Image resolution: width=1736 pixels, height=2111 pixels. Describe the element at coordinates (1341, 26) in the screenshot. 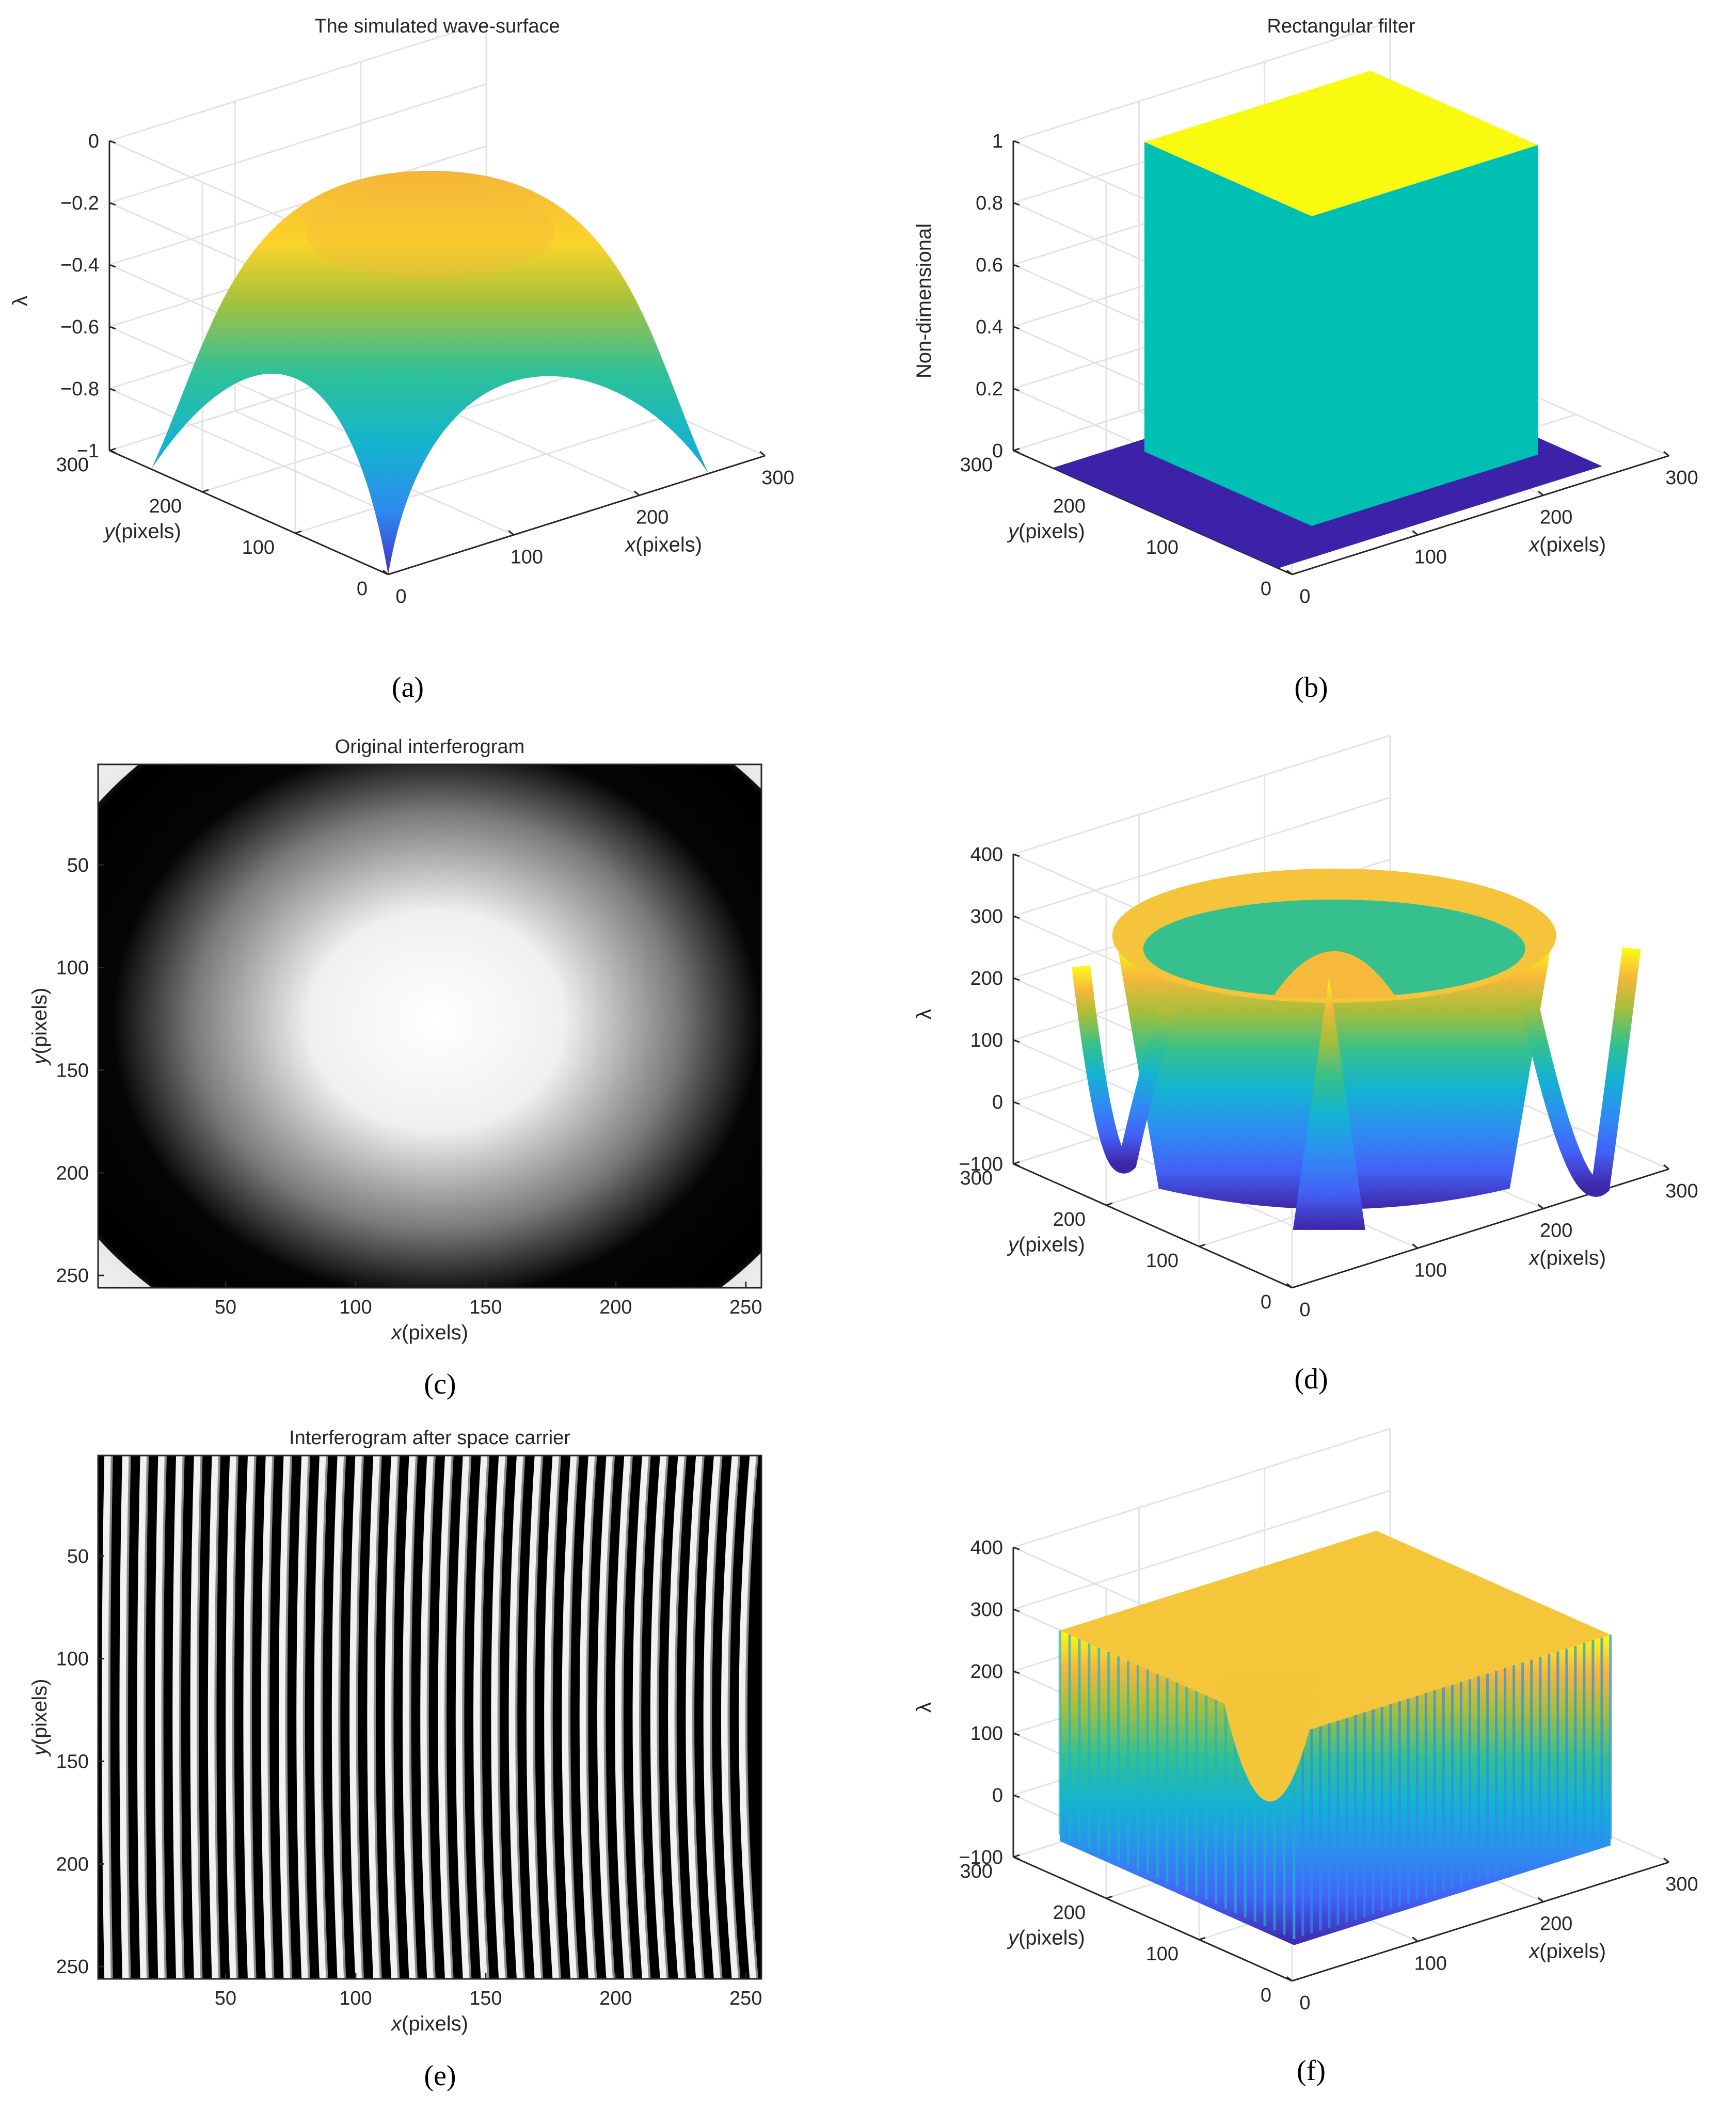

I see `chart-title: Rectangular filter` at that location.